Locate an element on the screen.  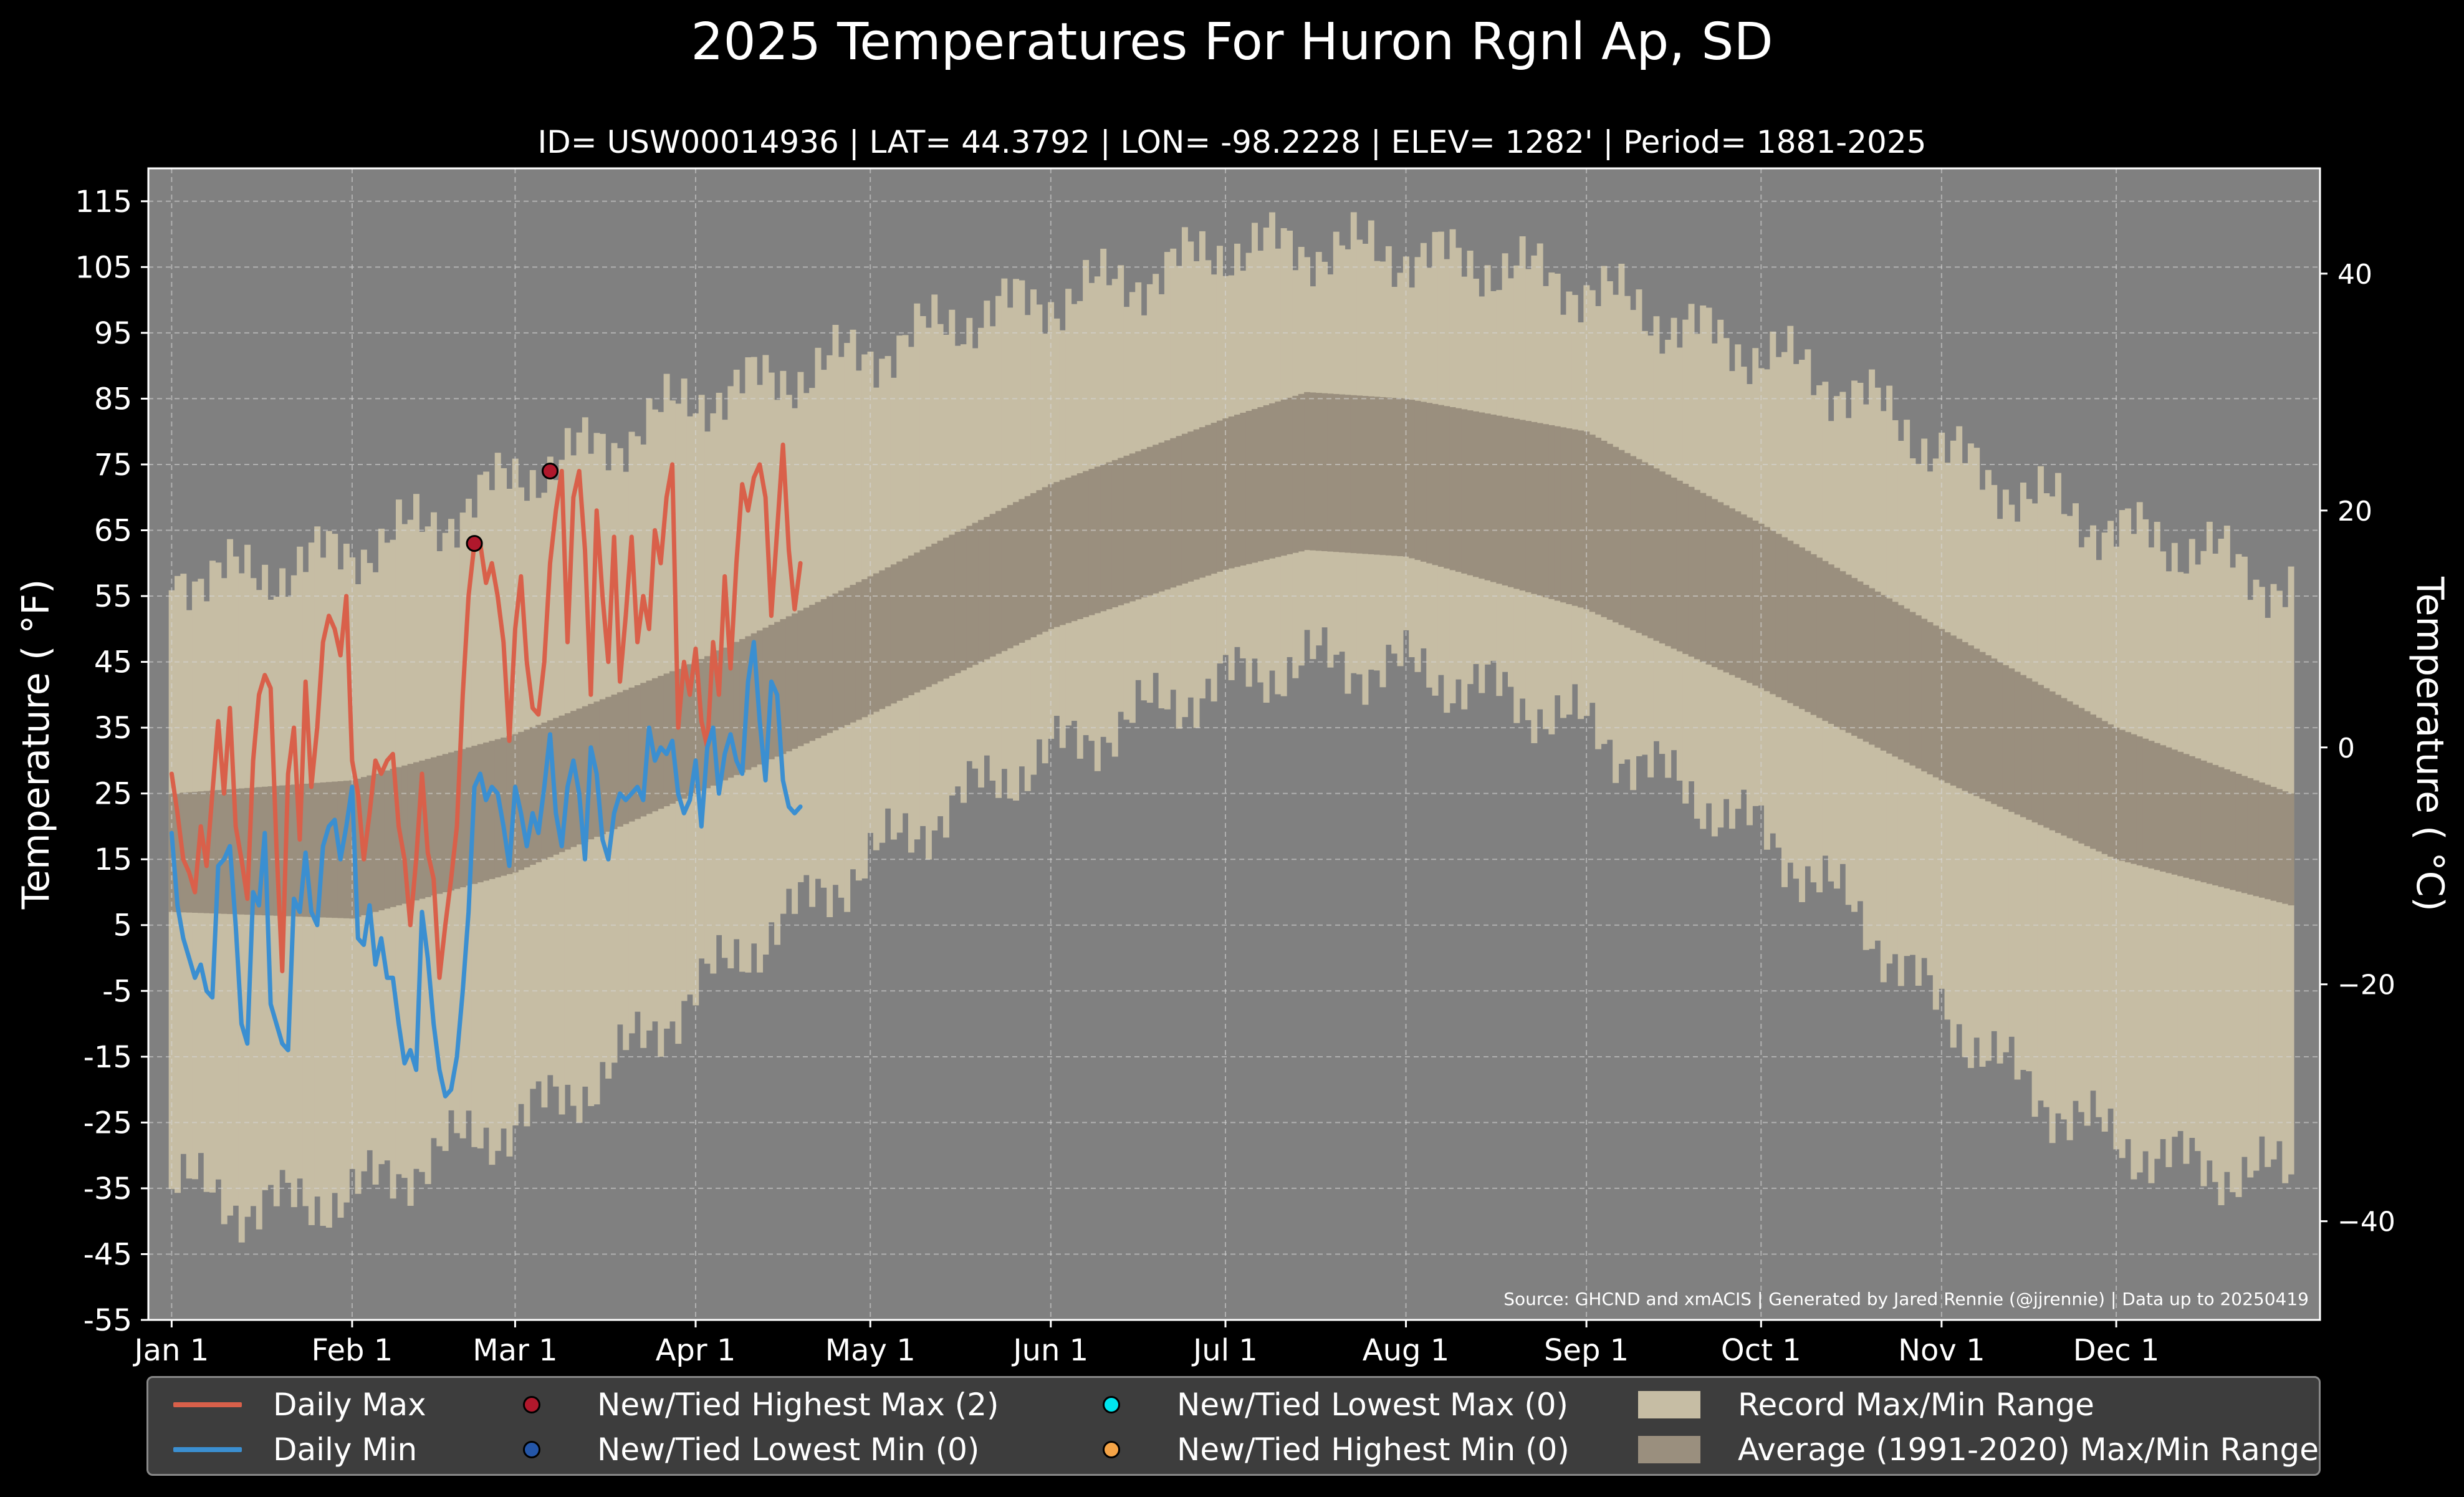
y-right-tick-label: −40 is located at coordinates (2366, 1222).